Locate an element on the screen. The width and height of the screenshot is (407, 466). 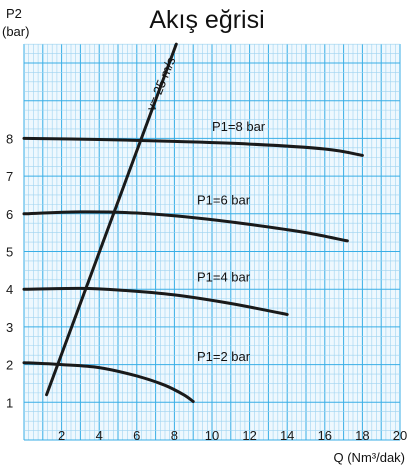
y-axis-title: P2 is located at coordinates (14, 13).